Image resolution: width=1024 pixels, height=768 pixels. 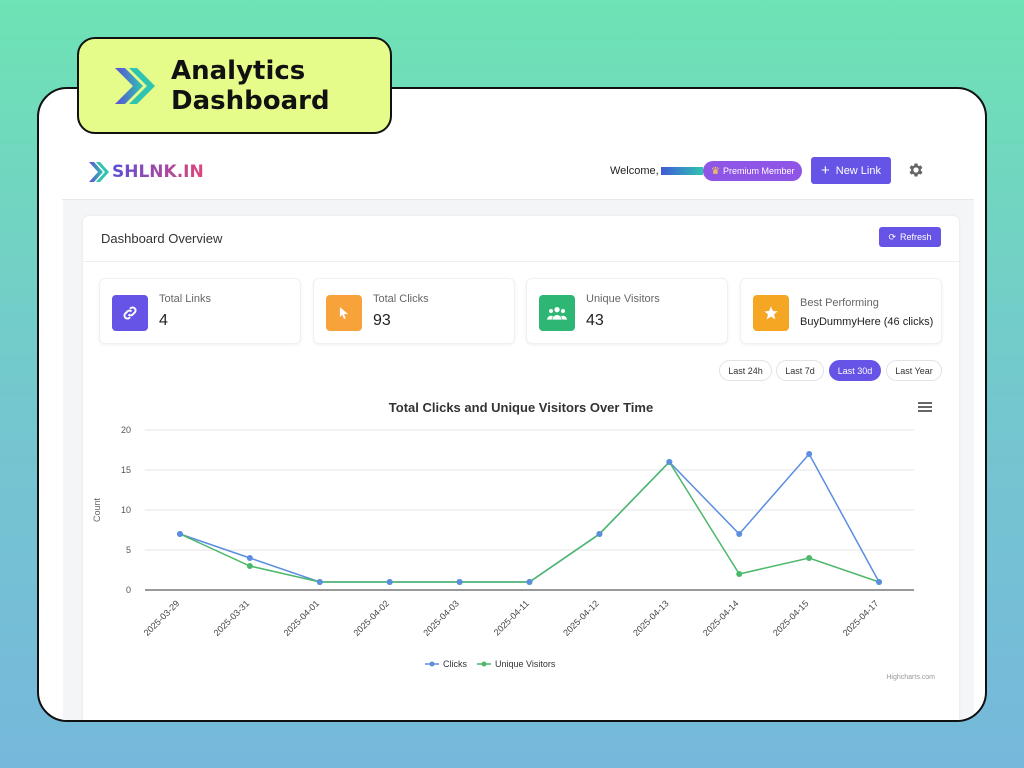 I want to click on x-tick-label: 2025-03-29, so click(x=162, y=618).